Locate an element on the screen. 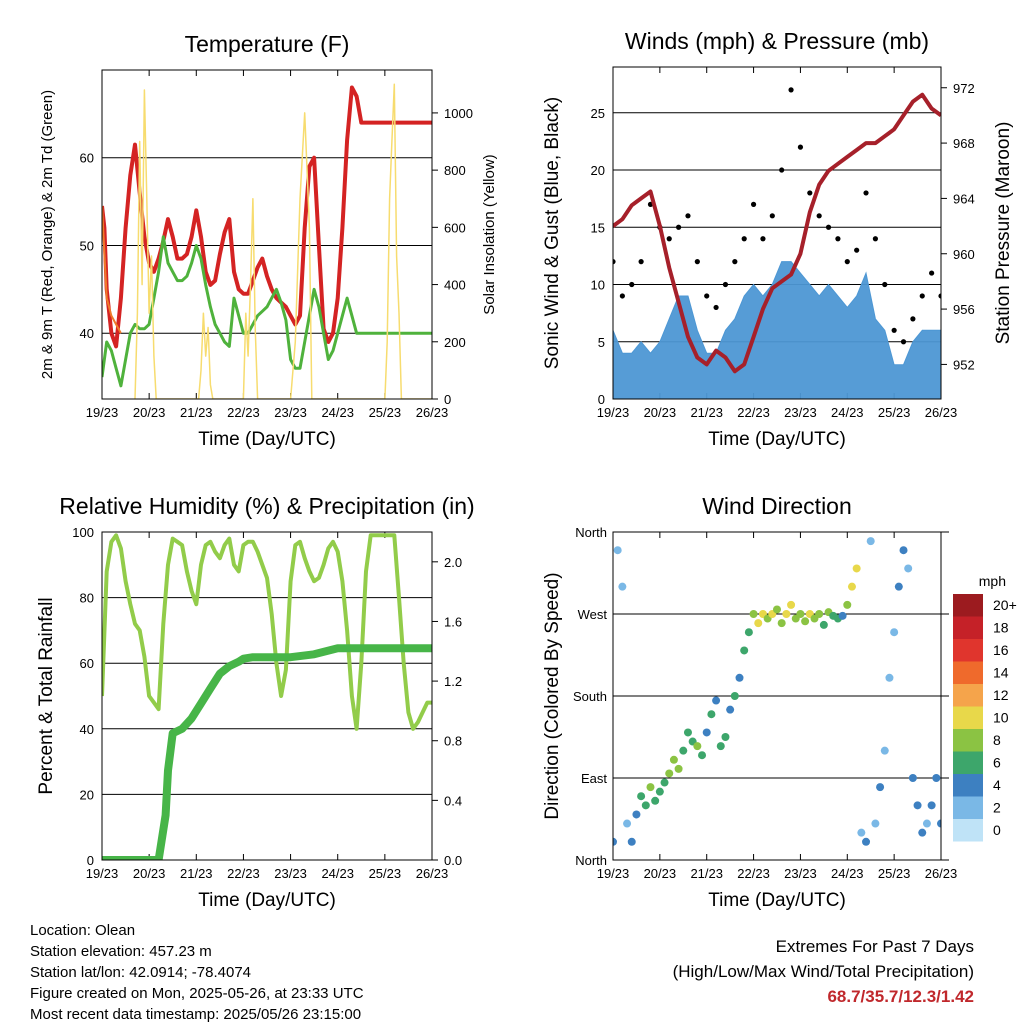  y-tick-label: 25 is located at coordinates (598, 113).